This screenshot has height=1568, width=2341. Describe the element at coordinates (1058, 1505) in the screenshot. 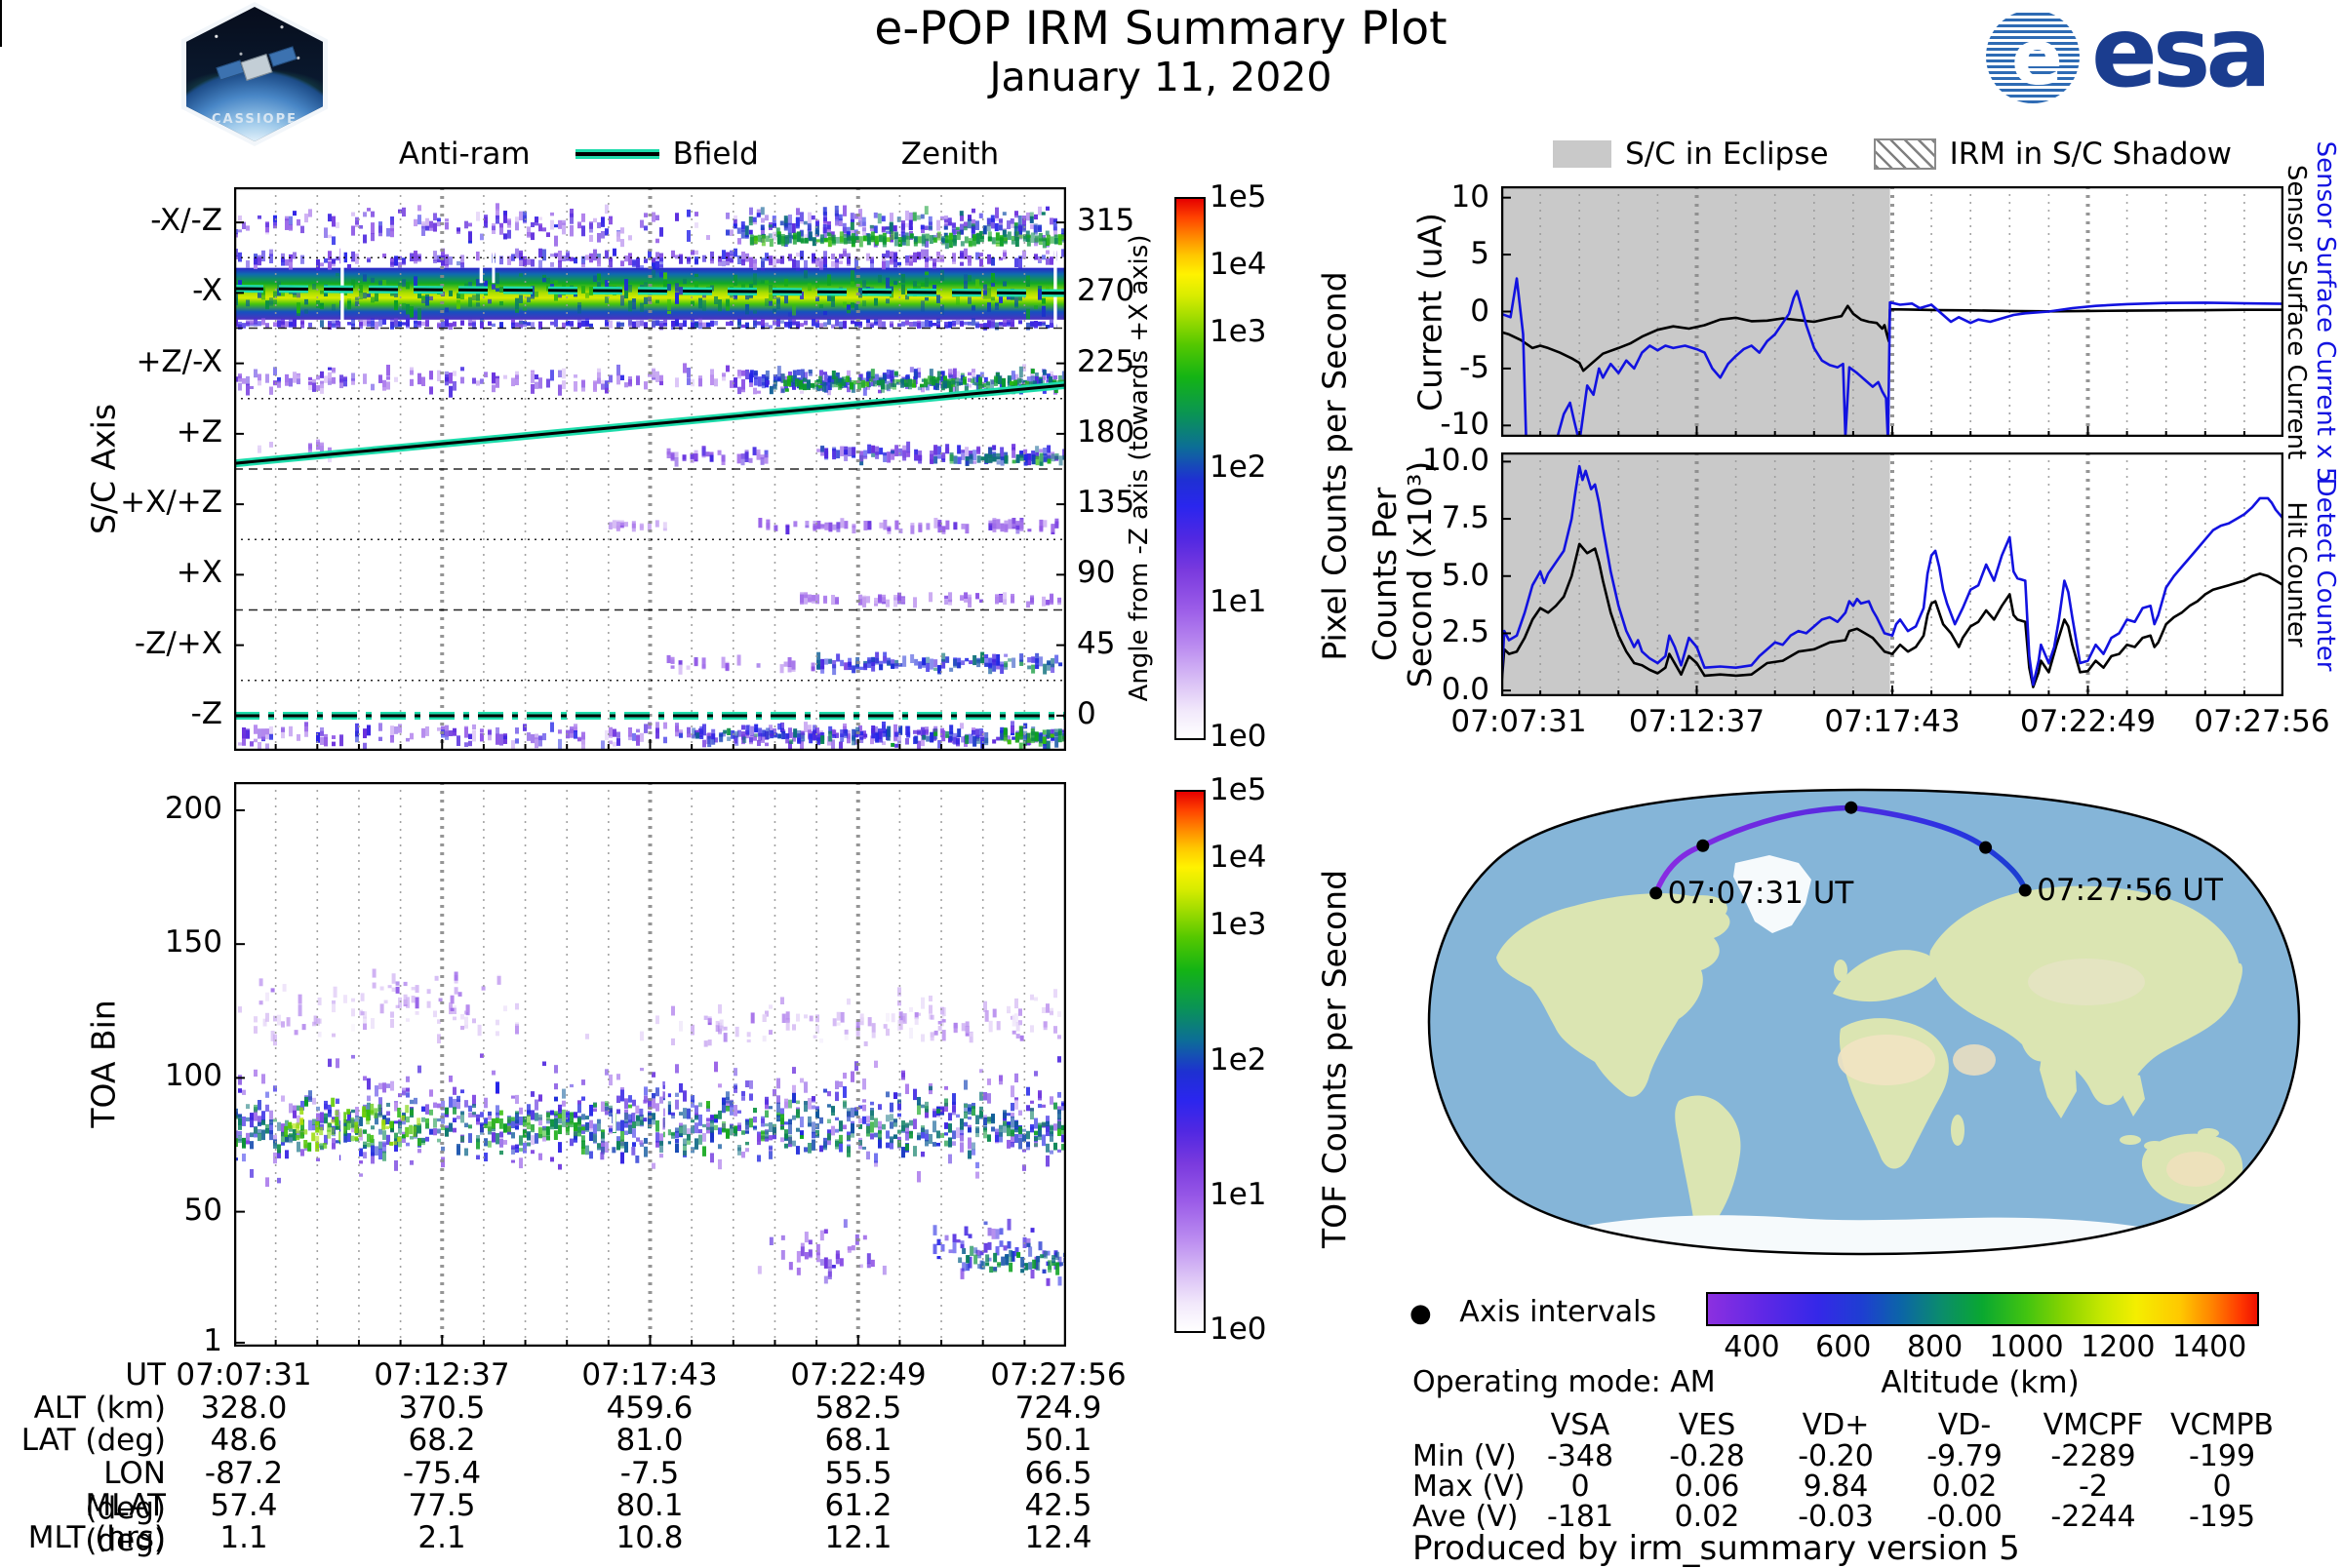

I see `ephem-value: 42.5` at that location.